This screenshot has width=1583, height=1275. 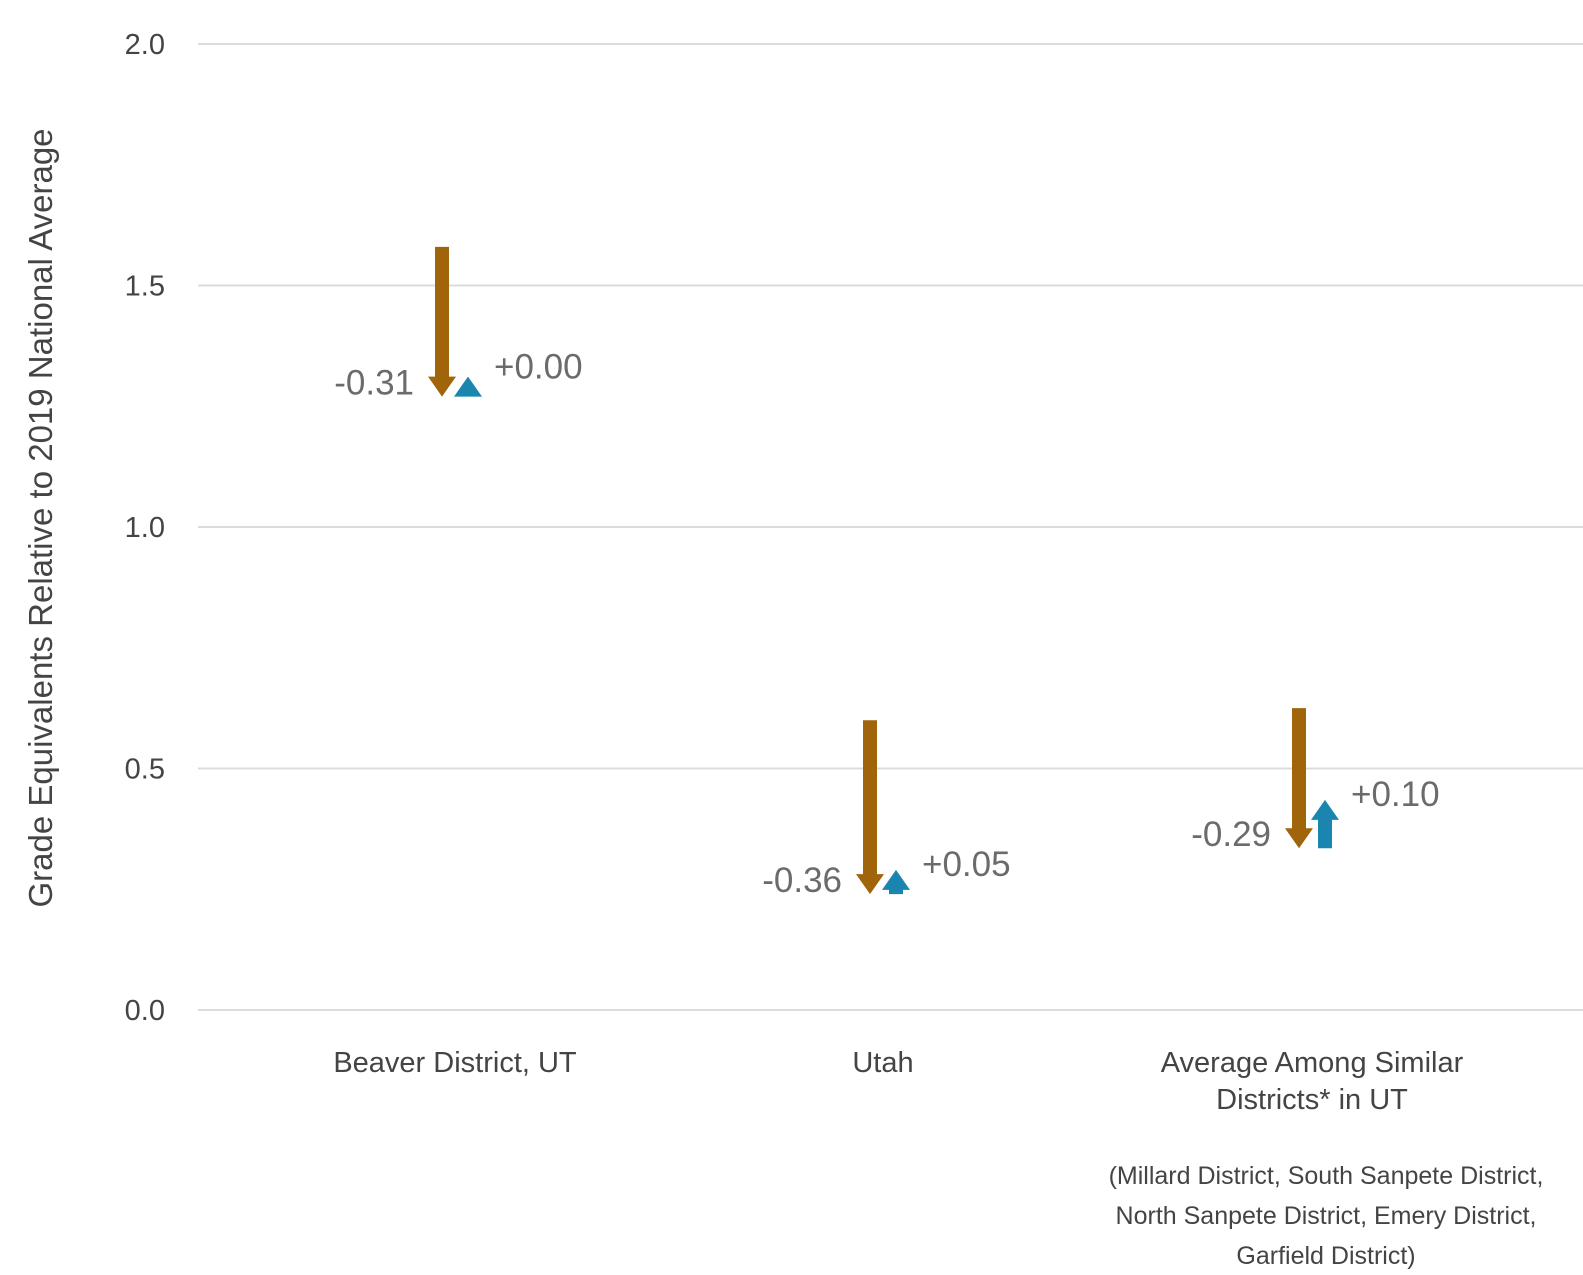 What do you see at coordinates (802, 880) in the screenshot?
I see `decline-value-label: -0.36` at bounding box center [802, 880].